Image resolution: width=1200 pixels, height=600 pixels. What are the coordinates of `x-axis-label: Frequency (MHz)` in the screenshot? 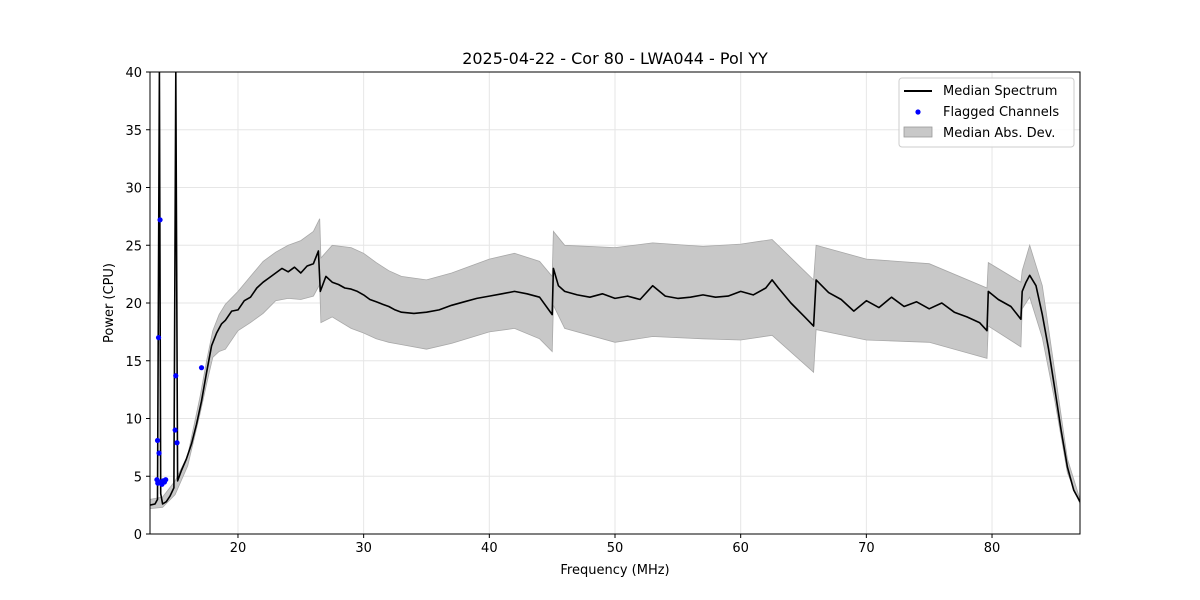 It's located at (614, 570).